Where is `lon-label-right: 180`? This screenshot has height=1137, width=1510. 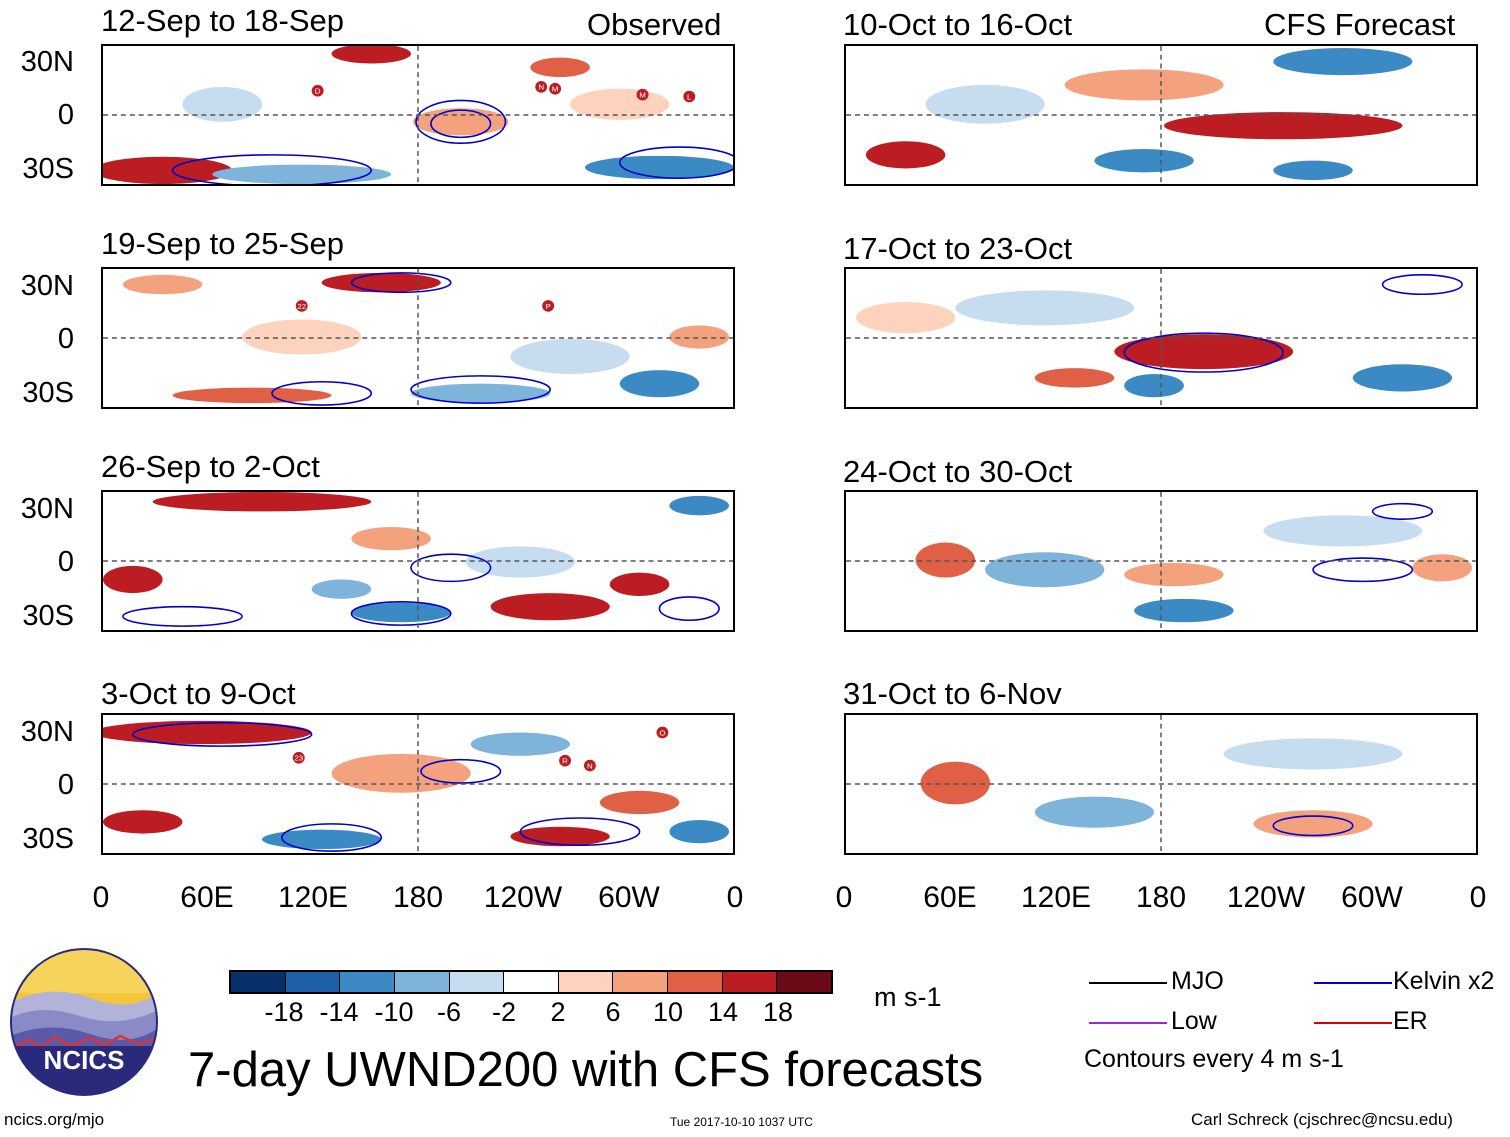 lon-label-right: 180 is located at coordinates (1161, 897).